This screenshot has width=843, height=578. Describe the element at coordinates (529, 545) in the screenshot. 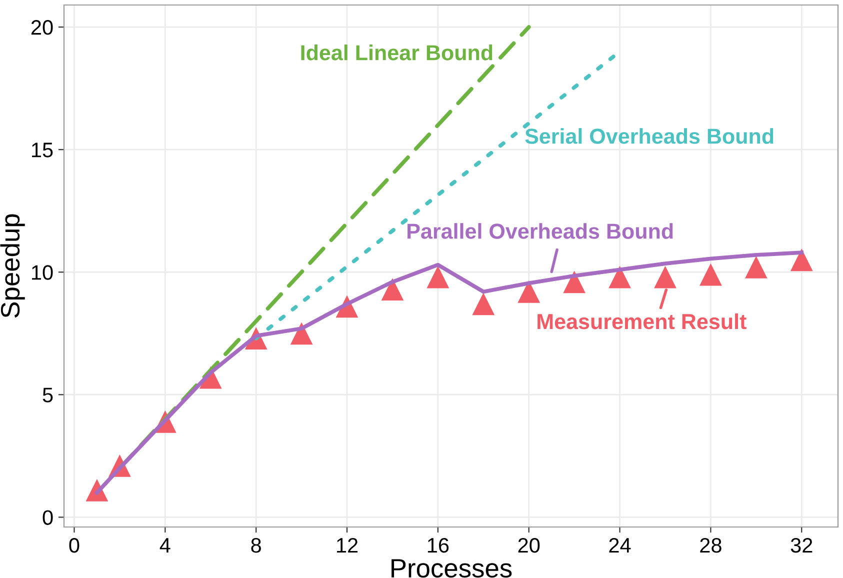

I see `x-tick-label: 20` at that location.